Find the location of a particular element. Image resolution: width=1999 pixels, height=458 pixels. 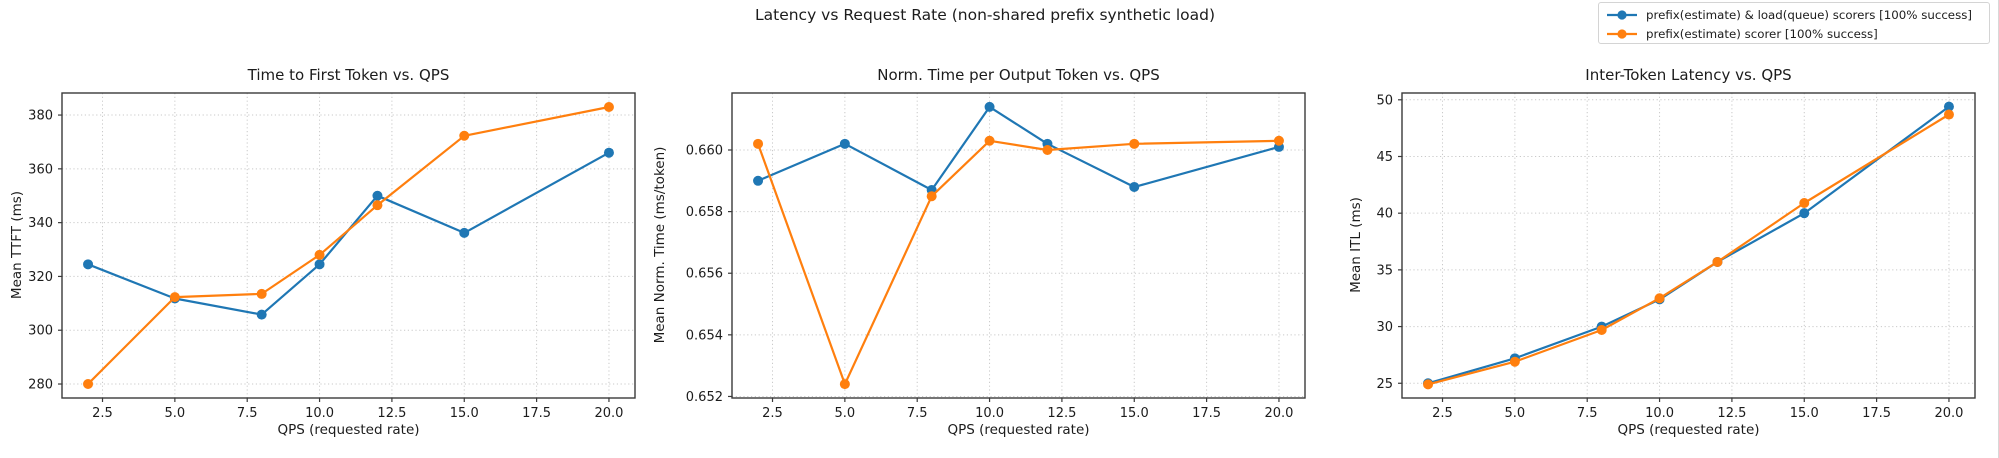

subplot-ttft-ylabel: Mean TTFT (ms) is located at coordinates (17, 245).